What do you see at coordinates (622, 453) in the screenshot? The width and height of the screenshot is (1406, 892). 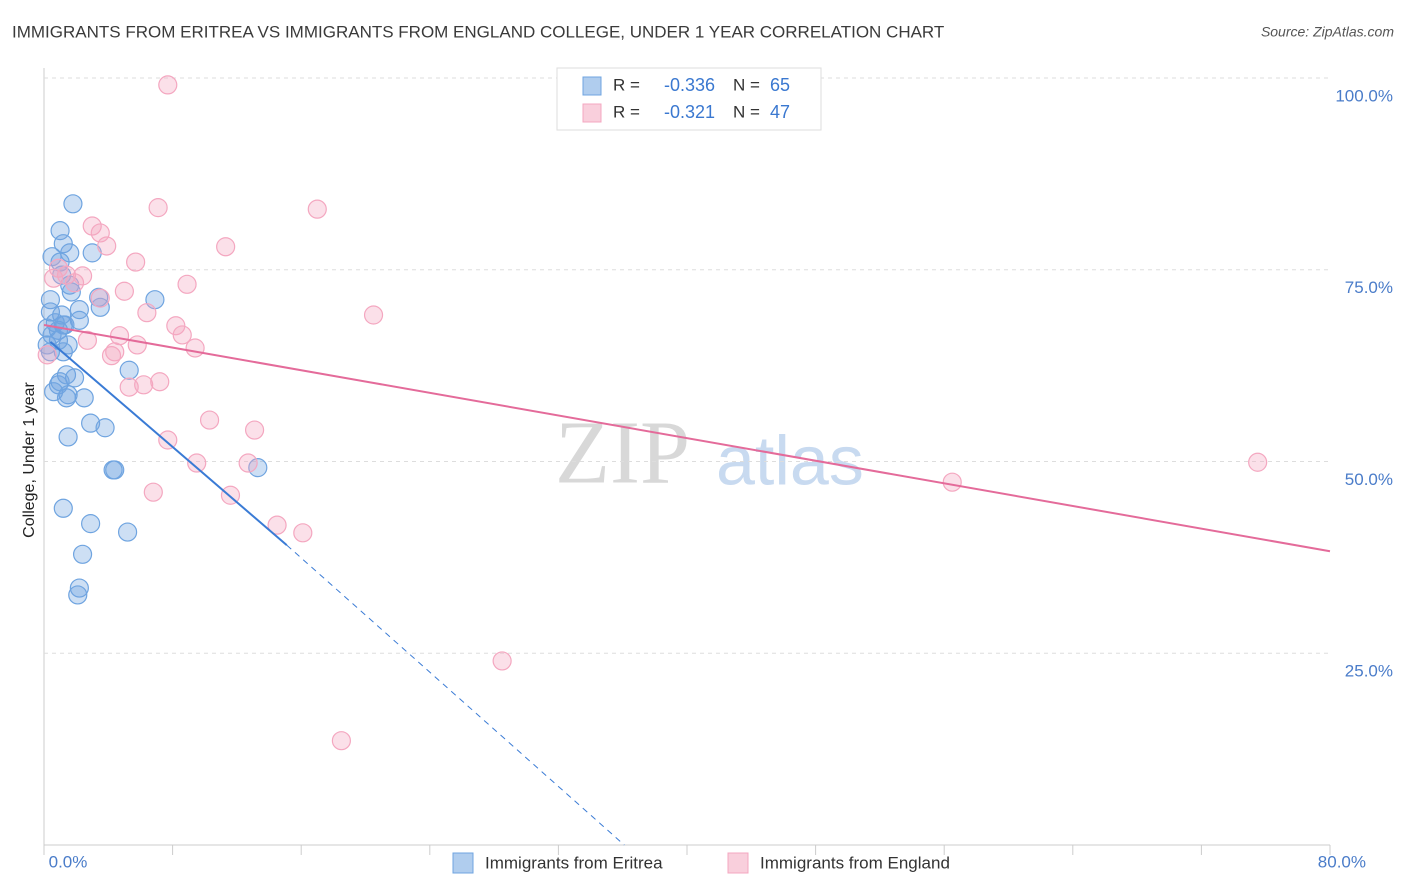 I see `watermark: ZIP` at bounding box center [622, 453].